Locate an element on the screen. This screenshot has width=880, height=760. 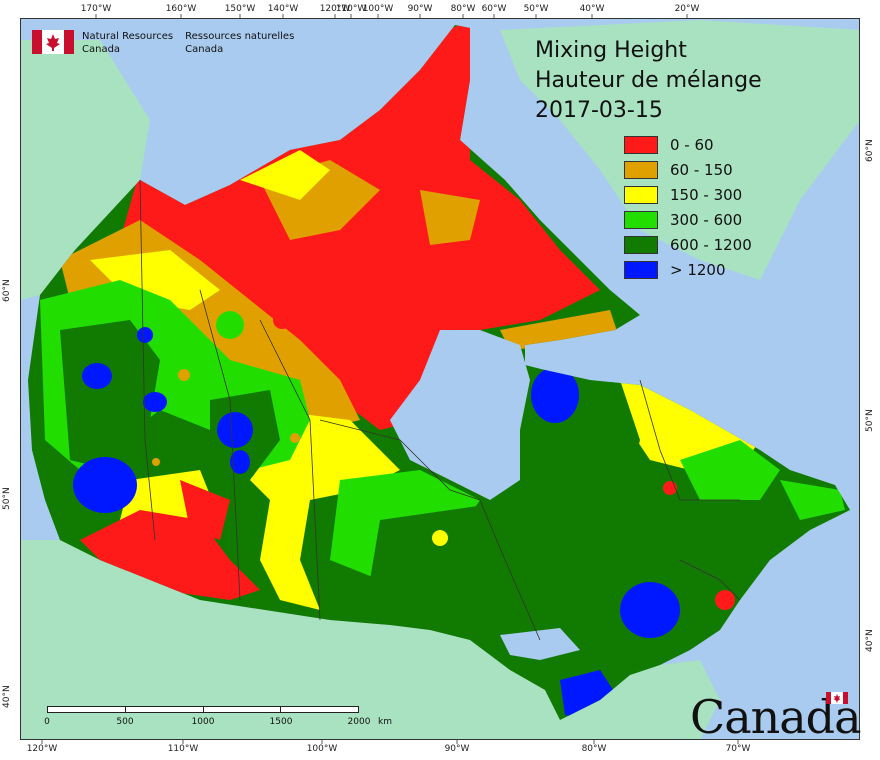
legend-item: 300 - 600 is located at coordinates (688, 219).